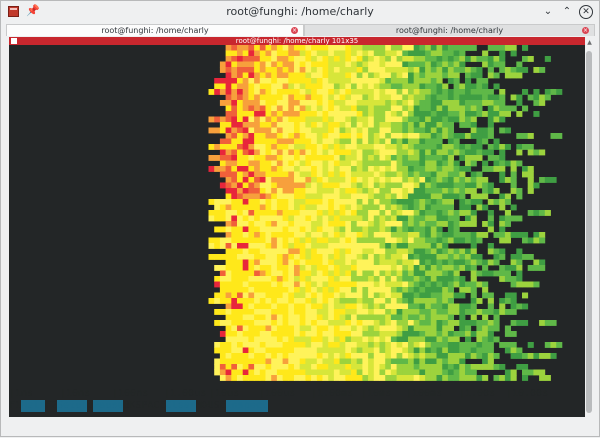 This screenshot has height=438, width=600. Describe the element at coordinates (300, 12) in the screenshot. I see `title-bar: 📌 root@funghi: /home/charly ⌄ ⌃ ✕` at that location.